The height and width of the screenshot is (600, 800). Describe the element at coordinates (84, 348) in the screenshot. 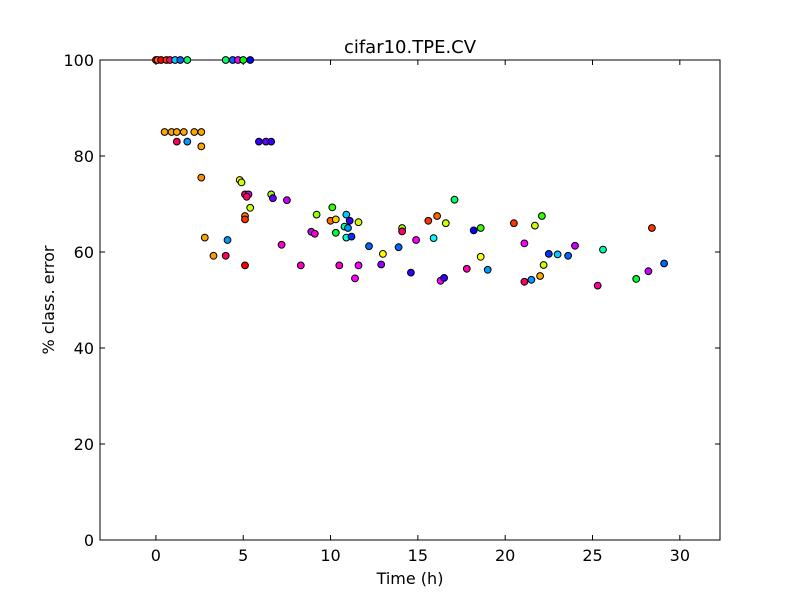

I see `y-tick-label: 40` at that location.